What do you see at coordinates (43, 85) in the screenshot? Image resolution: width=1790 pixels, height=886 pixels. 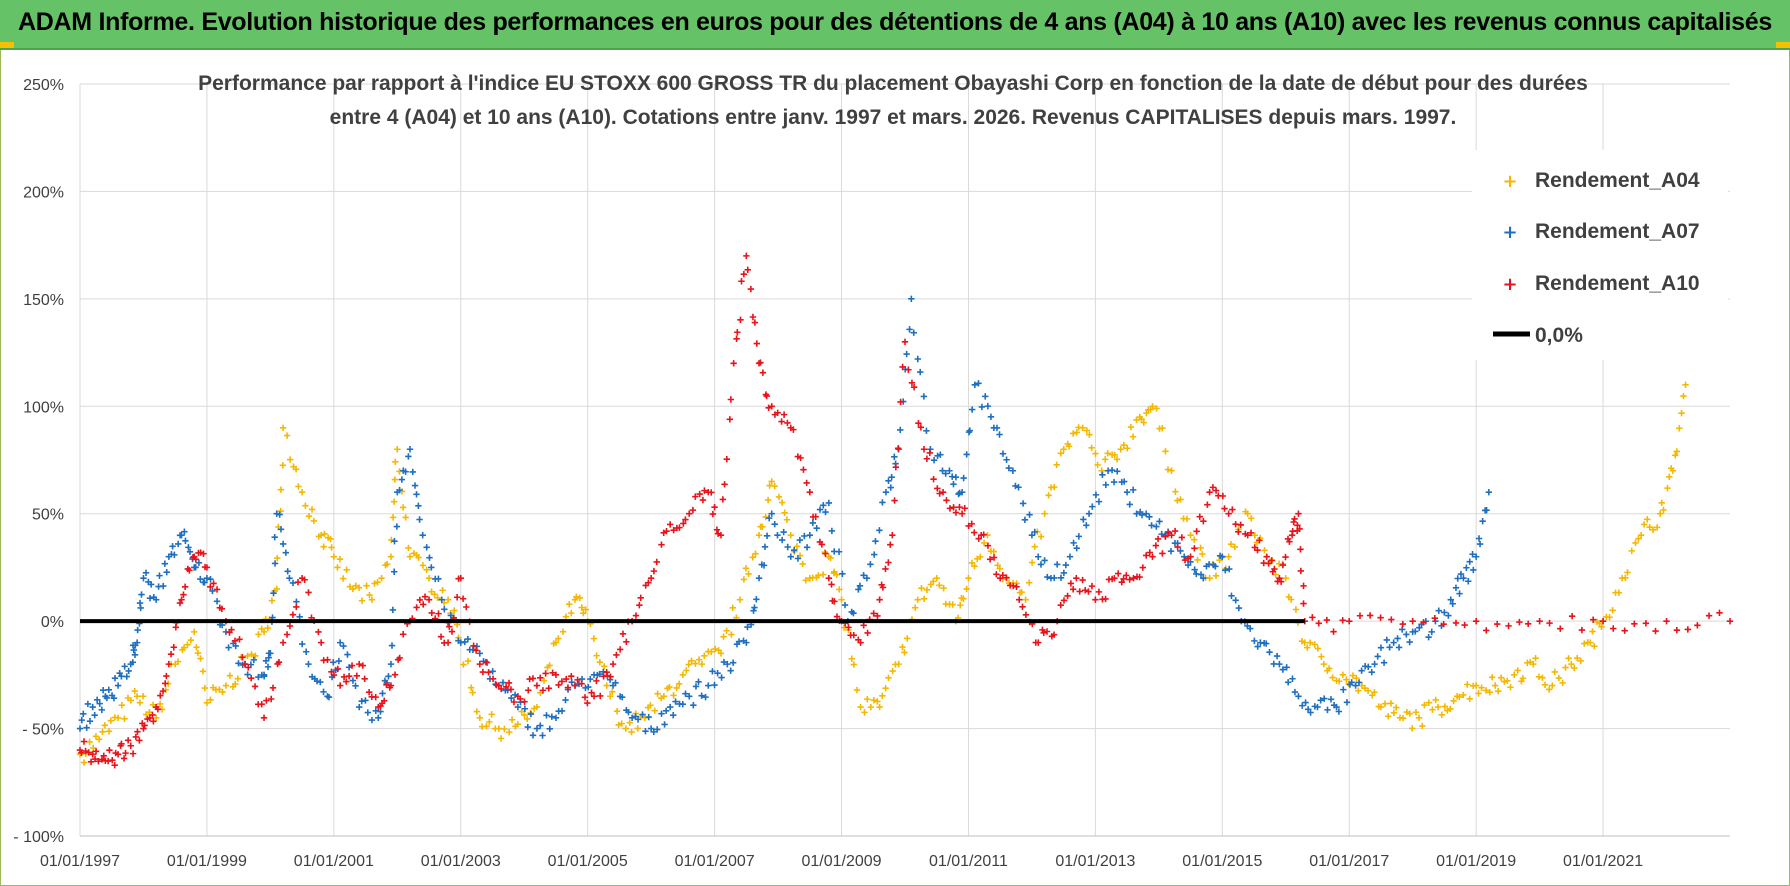 I see `y-tick-label: 250%` at bounding box center [43, 85].